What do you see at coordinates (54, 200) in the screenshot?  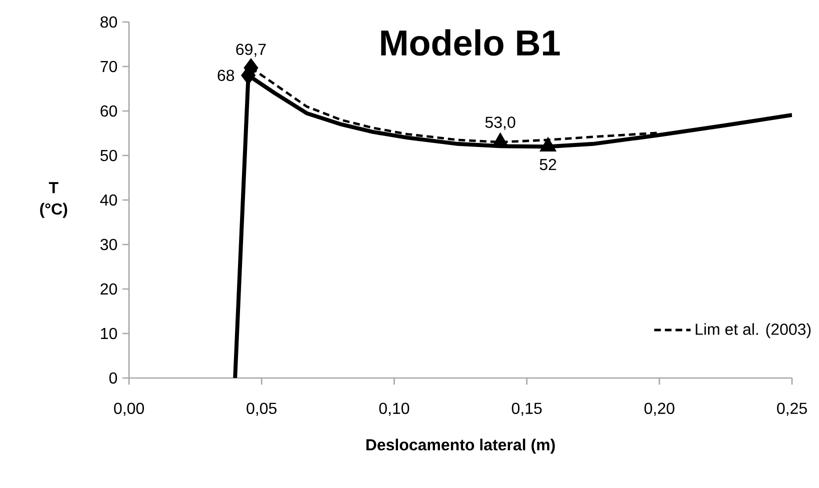 I see `y-axis-title: T (°C)` at bounding box center [54, 200].